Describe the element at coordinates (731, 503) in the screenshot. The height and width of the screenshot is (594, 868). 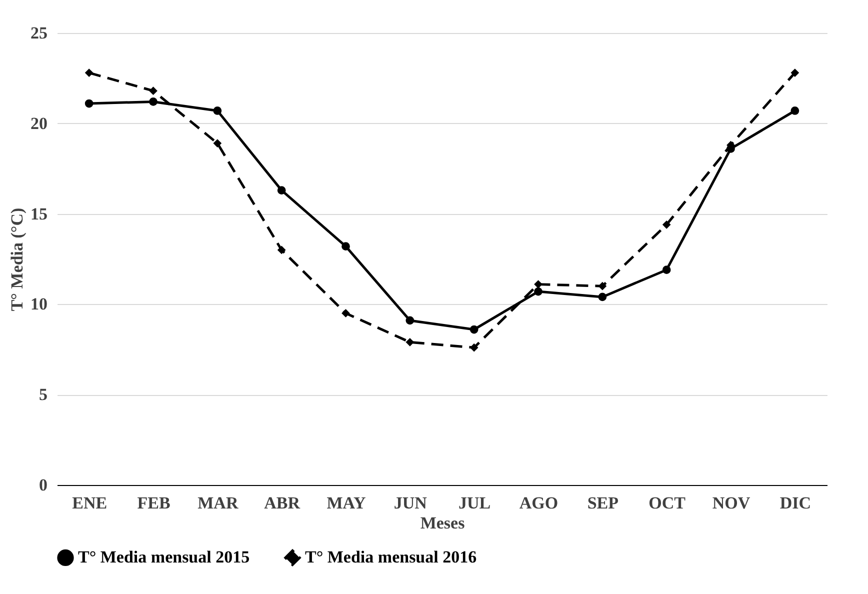
I see `x-tick-label: NOV` at that location.